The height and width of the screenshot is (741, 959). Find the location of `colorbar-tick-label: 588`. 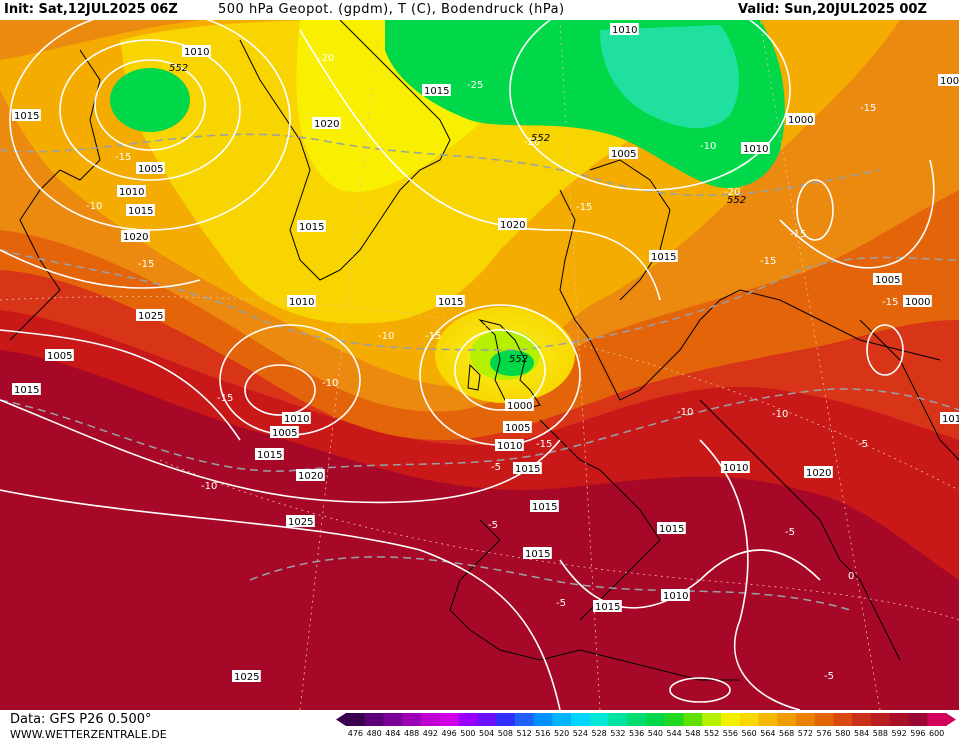

colorbar-tick-label: 588 is located at coordinates (880, 733).